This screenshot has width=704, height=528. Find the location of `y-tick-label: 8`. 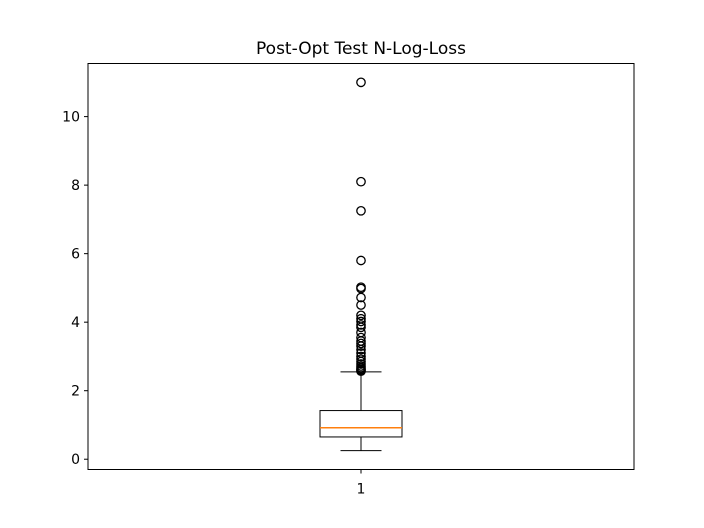

y-tick-label: 8 is located at coordinates (75, 186).